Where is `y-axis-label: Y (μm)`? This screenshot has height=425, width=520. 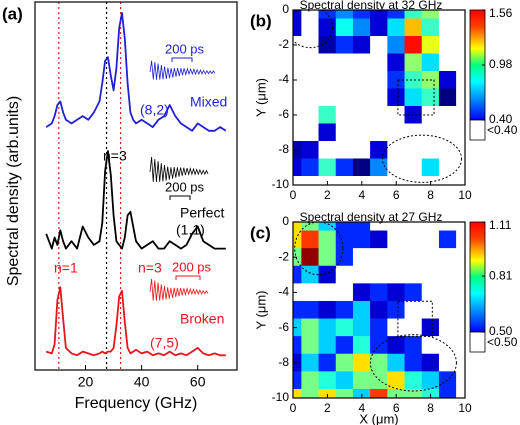 y-axis-label: Y (μm) is located at coordinates (260, 97).